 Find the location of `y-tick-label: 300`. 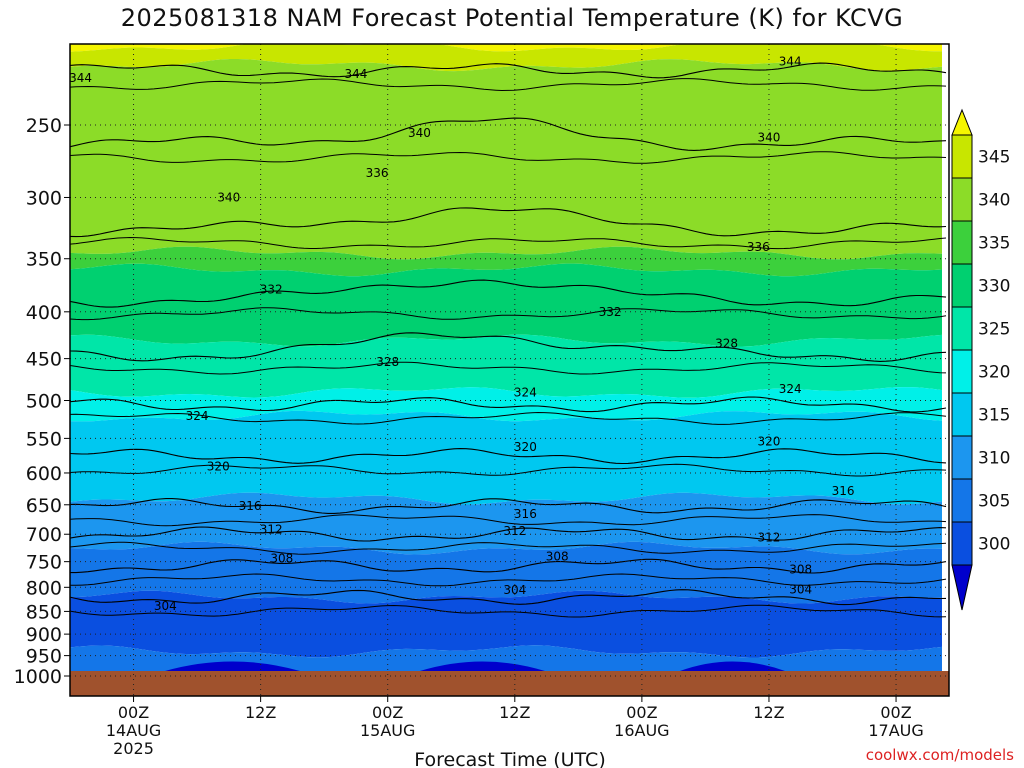

y-tick-label: 300 is located at coordinates (44, 198).